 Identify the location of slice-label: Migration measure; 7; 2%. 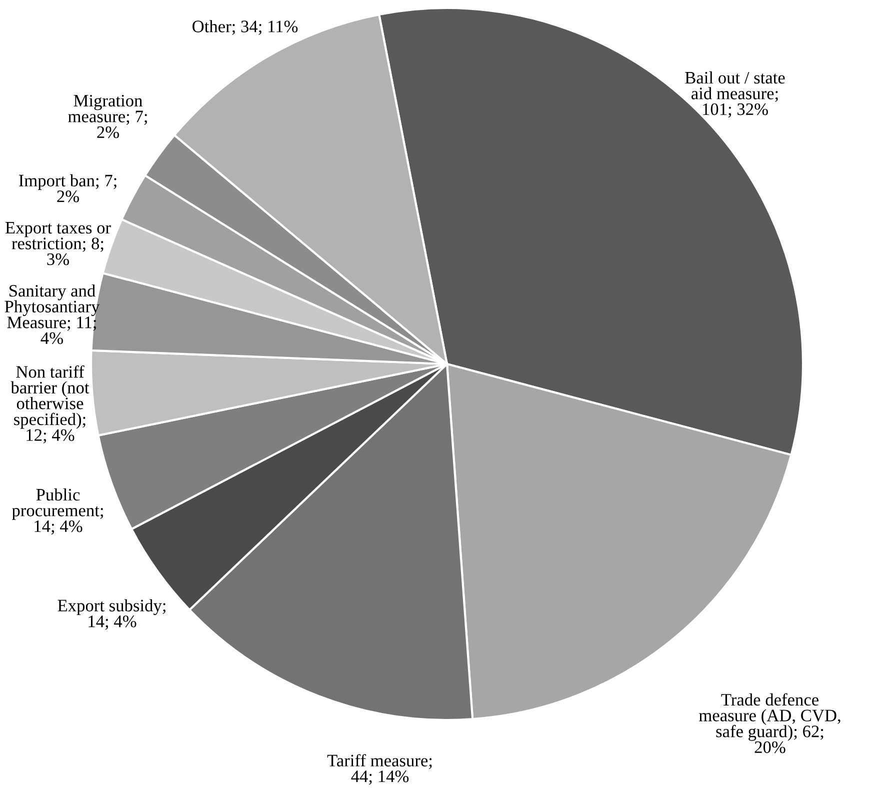
(107, 116).